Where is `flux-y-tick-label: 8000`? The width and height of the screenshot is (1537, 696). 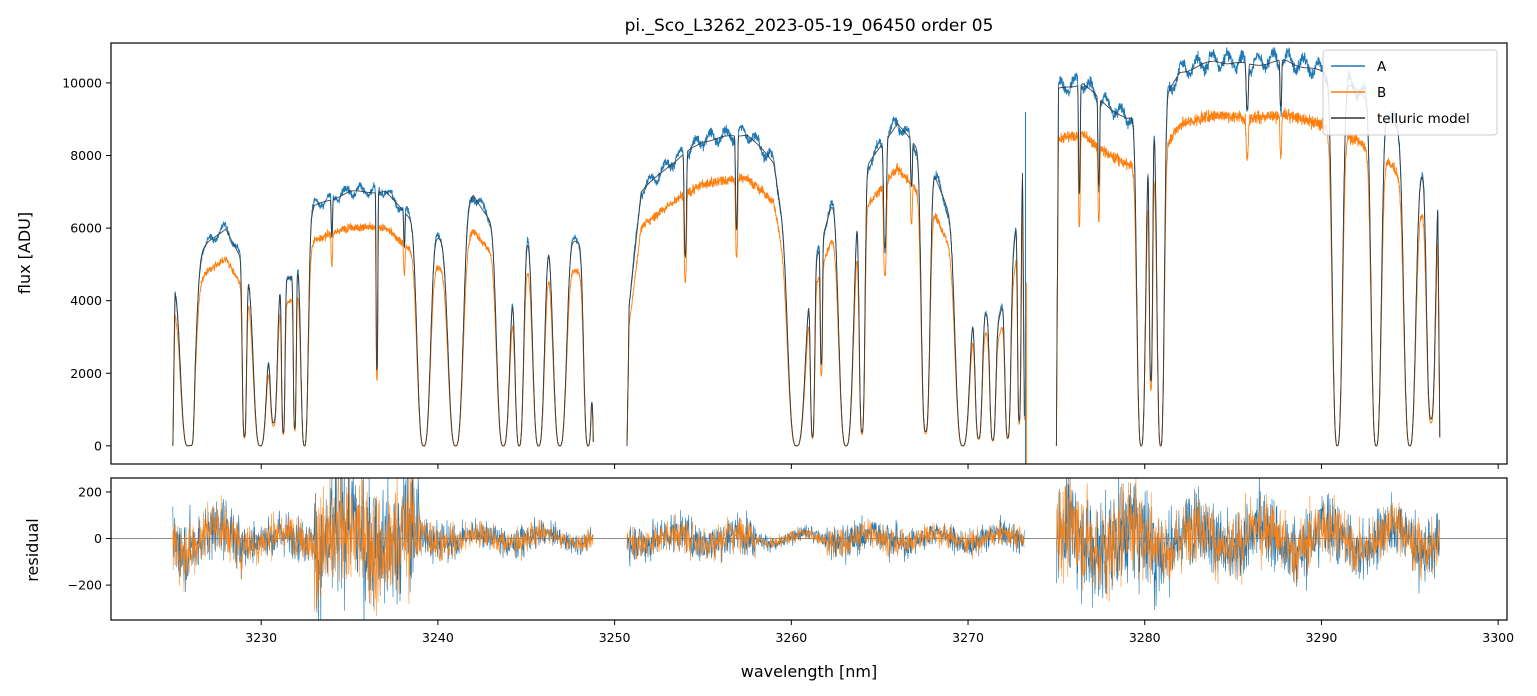 flux-y-tick-label: 8000 is located at coordinates (86, 155).